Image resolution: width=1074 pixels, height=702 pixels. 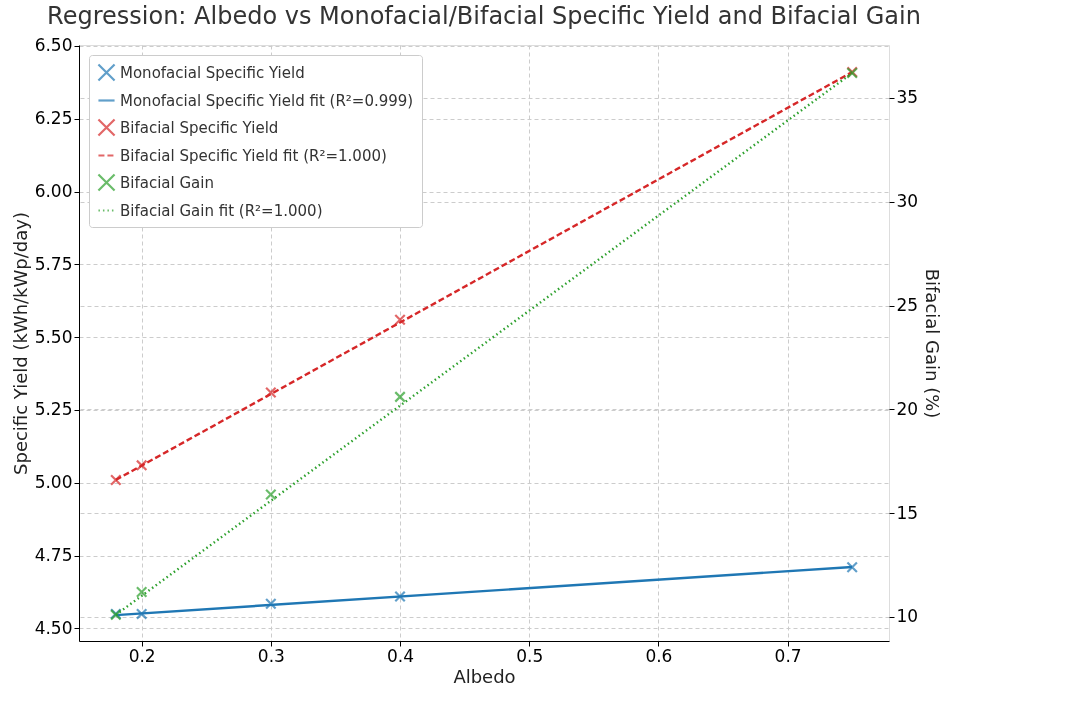 I want to click on y2-tick-label: 30, so click(x=907, y=201).